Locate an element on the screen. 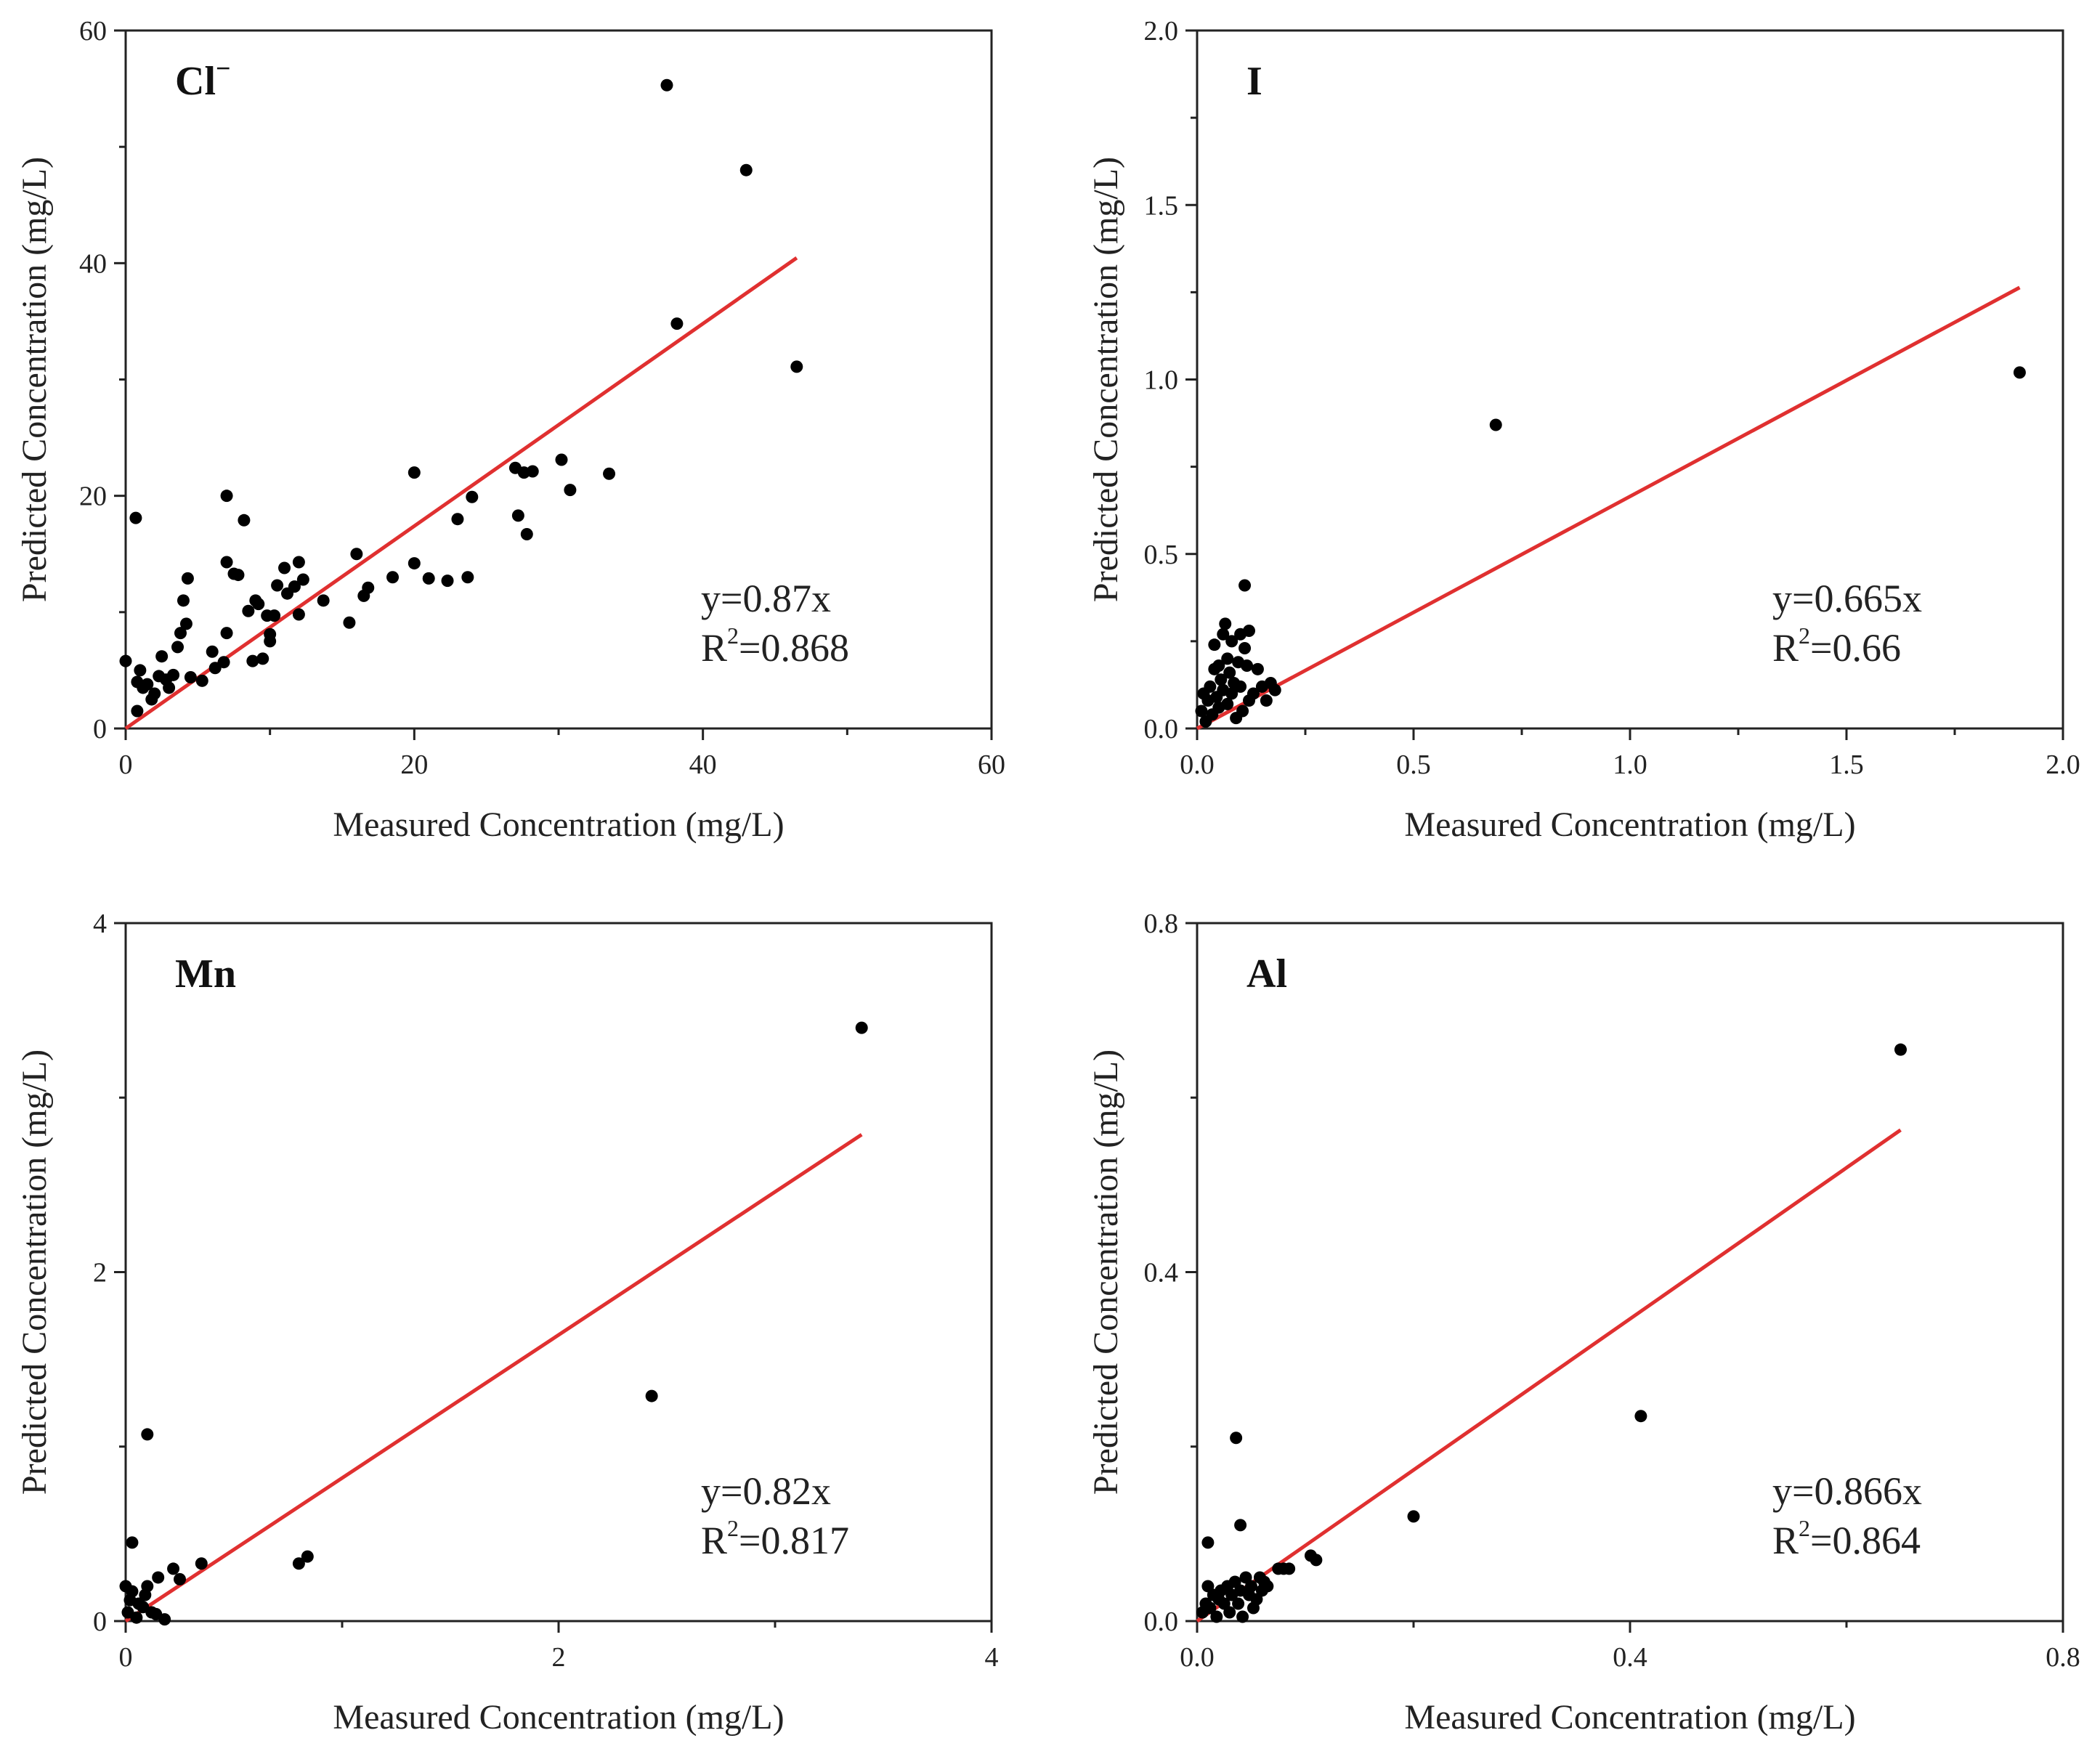 This screenshot has width=2100, height=1754. y-tick-label-mn-2: 4 is located at coordinates (100, 924).